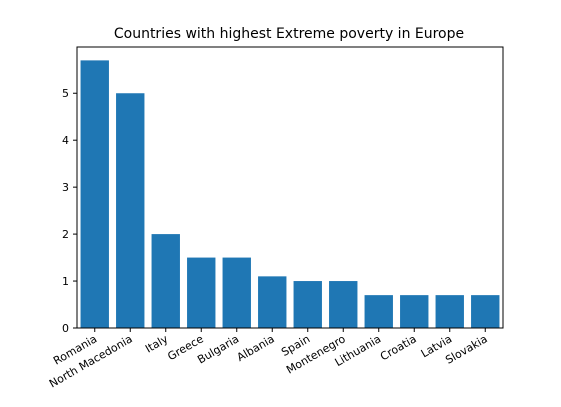  What do you see at coordinates (343, 304) in the screenshot?
I see `bar-montenegro` at bounding box center [343, 304].